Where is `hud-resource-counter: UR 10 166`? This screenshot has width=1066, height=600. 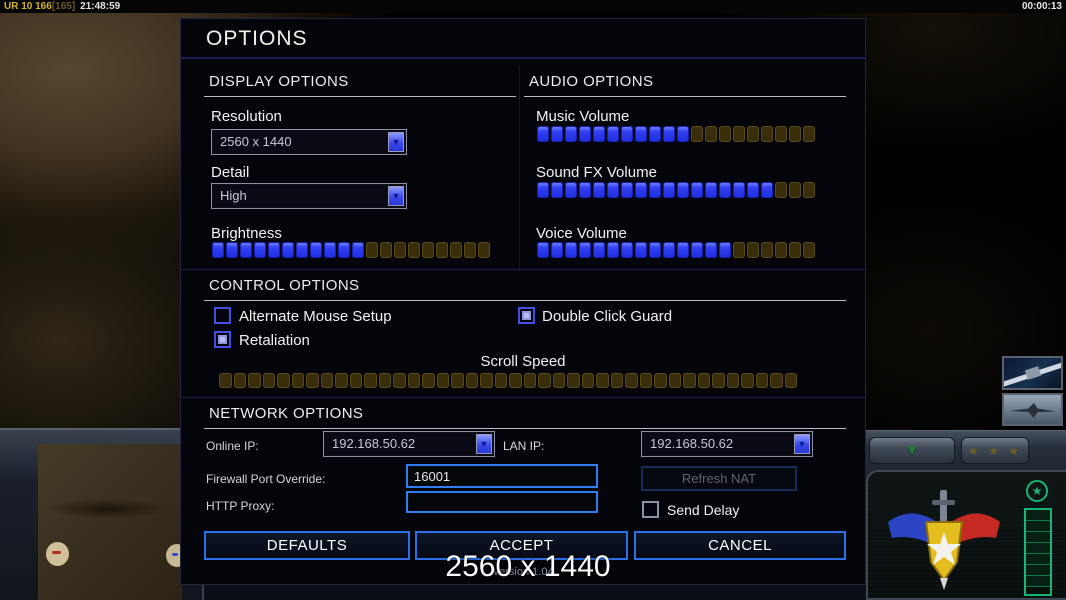
hud-resource-counter: UR 10 166 is located at coordinates (28, 6).